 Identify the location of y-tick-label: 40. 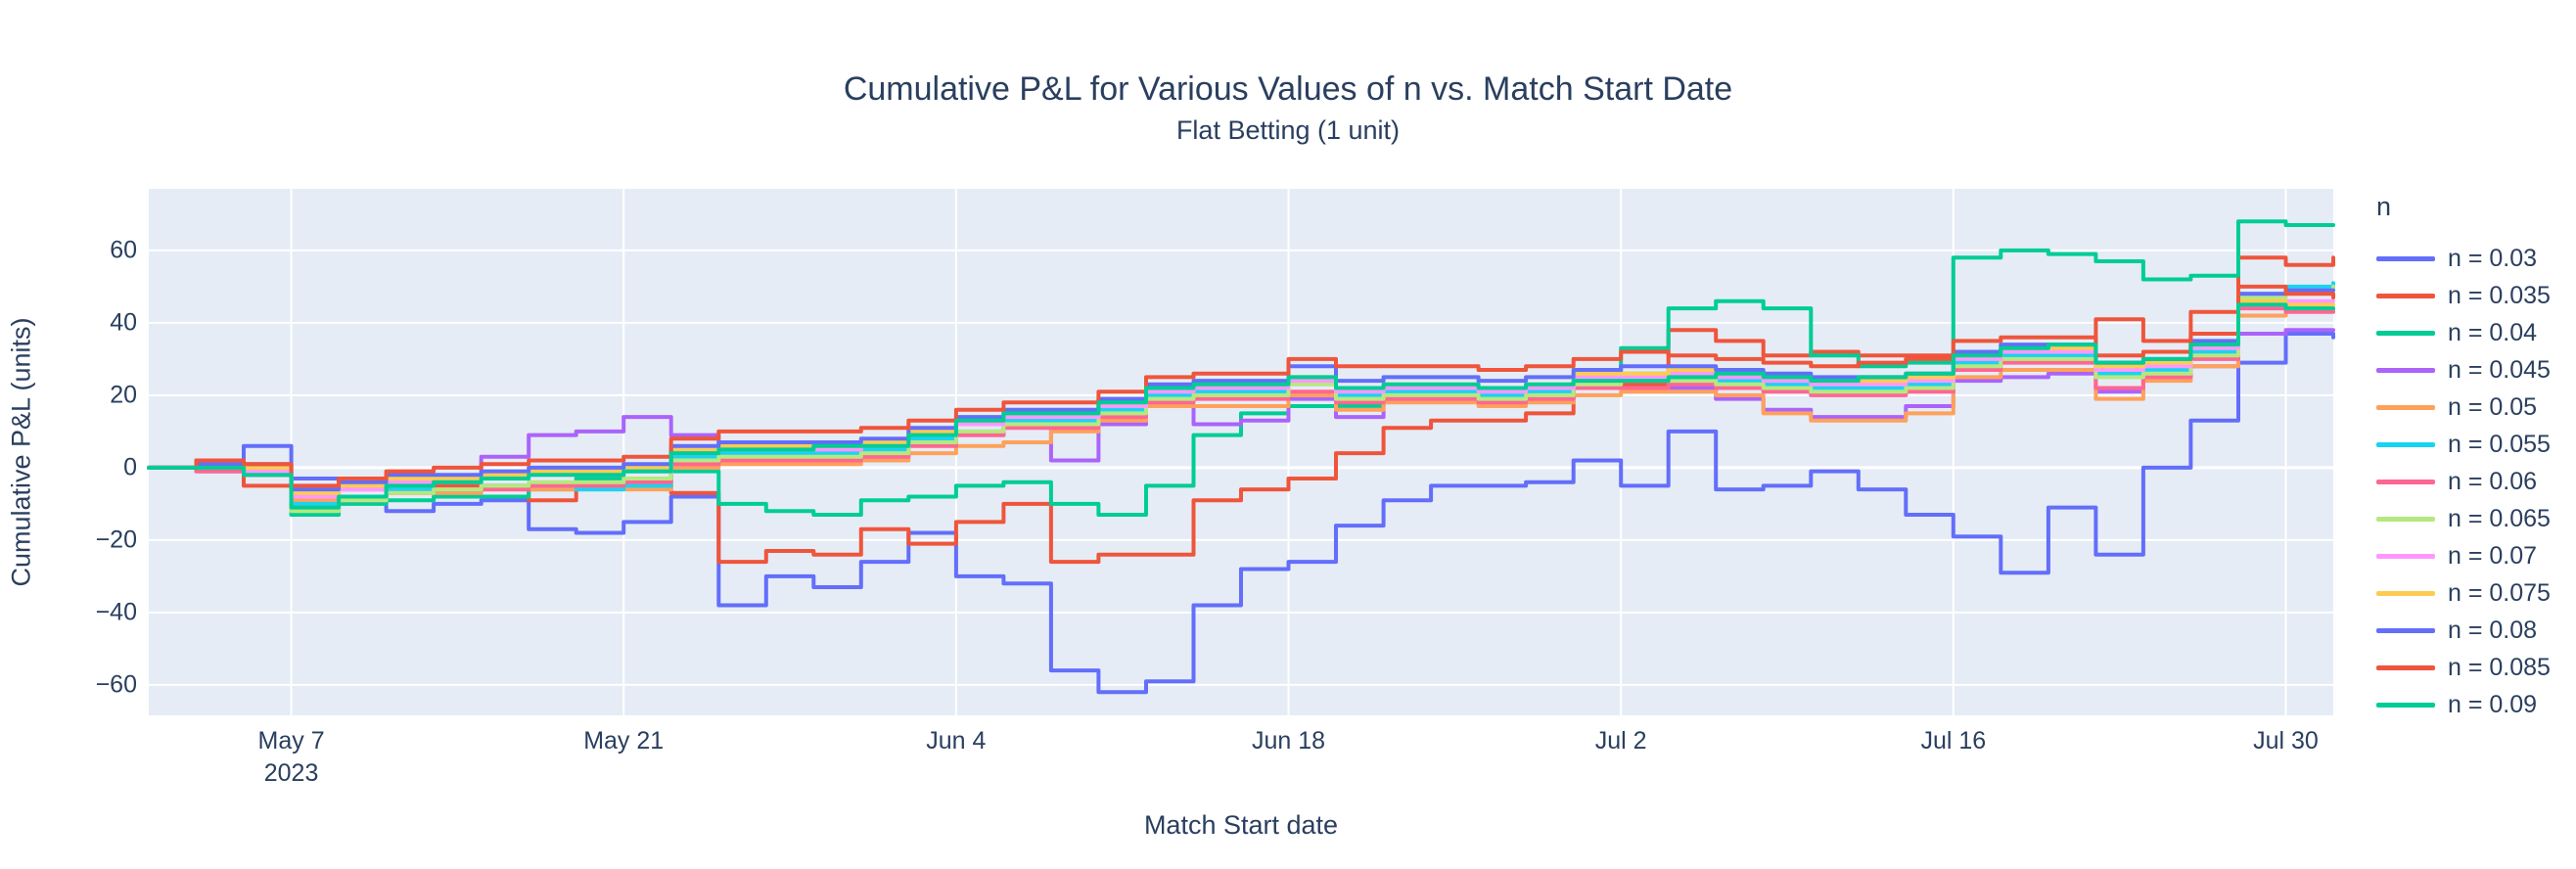
(124, 323).